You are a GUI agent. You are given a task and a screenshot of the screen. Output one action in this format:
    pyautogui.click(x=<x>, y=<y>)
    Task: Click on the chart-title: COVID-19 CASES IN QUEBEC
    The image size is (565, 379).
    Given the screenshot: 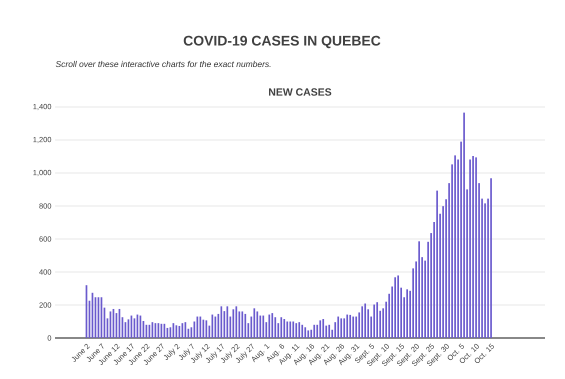 What is the action you would take?
    pyautogui.click(x=282, y=42)
    